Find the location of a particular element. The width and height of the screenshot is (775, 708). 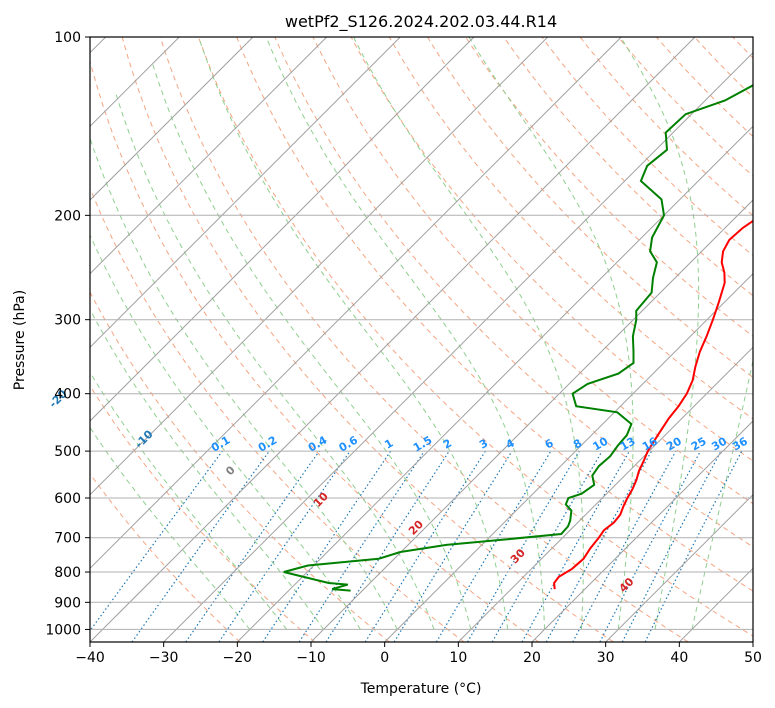

x-tick-label: 50 is located at coordinates (753, 658).